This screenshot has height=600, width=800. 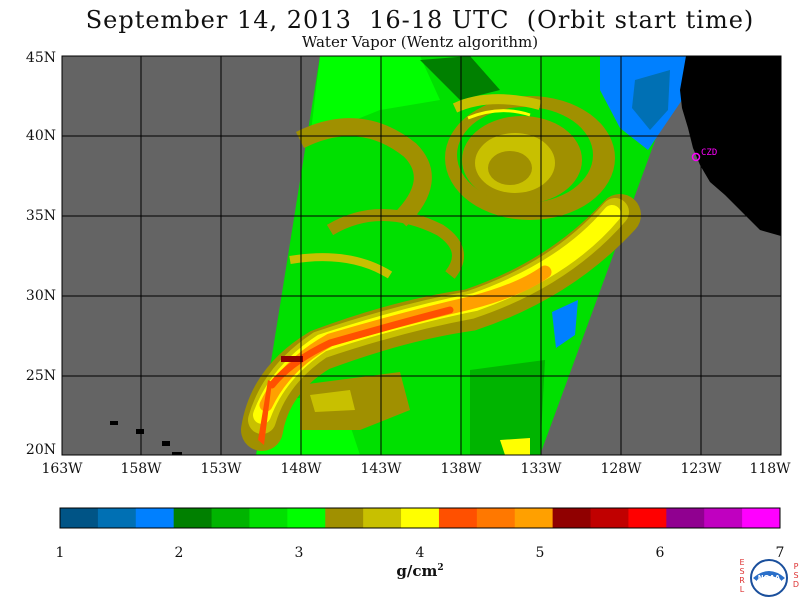 I want to click on colorbar-tick-3: 3, so click(x=299, y=553).